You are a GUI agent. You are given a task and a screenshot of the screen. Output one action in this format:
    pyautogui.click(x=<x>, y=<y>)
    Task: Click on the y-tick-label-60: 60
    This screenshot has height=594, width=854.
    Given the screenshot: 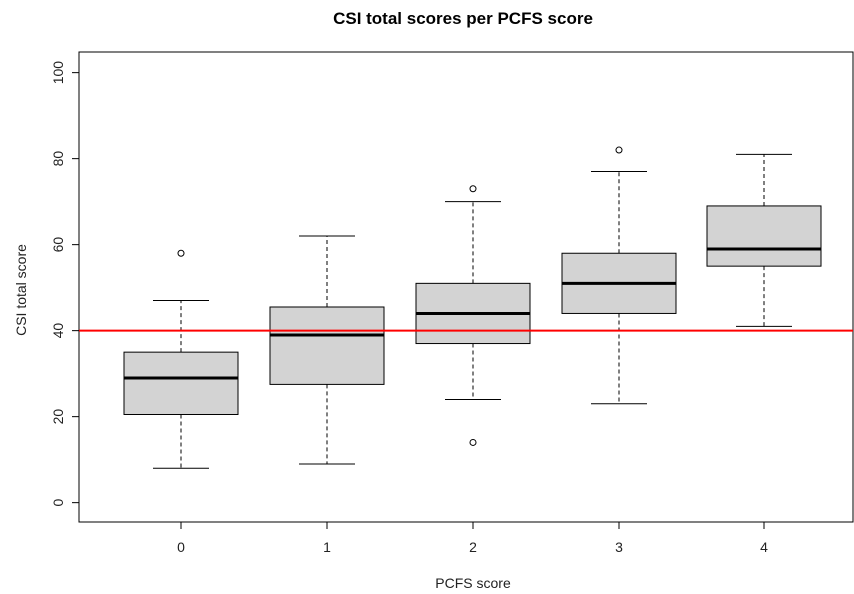 What is the action you would take?
    pyautogui.click(x=58, y=245)
    